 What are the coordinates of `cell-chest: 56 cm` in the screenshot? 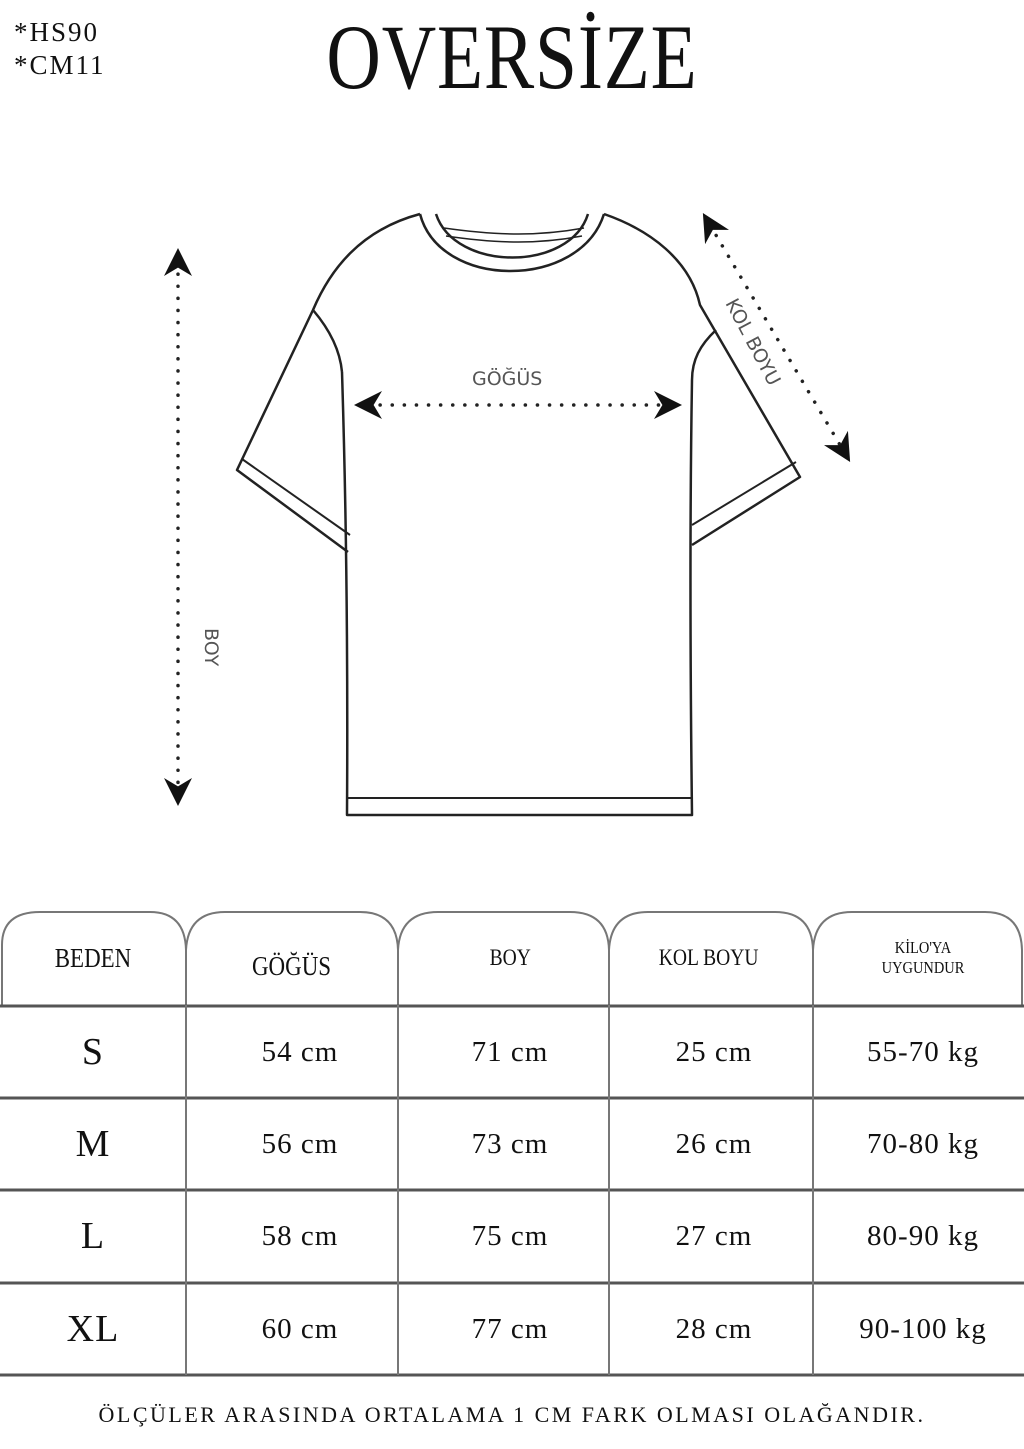 It's located at (300, 1143).